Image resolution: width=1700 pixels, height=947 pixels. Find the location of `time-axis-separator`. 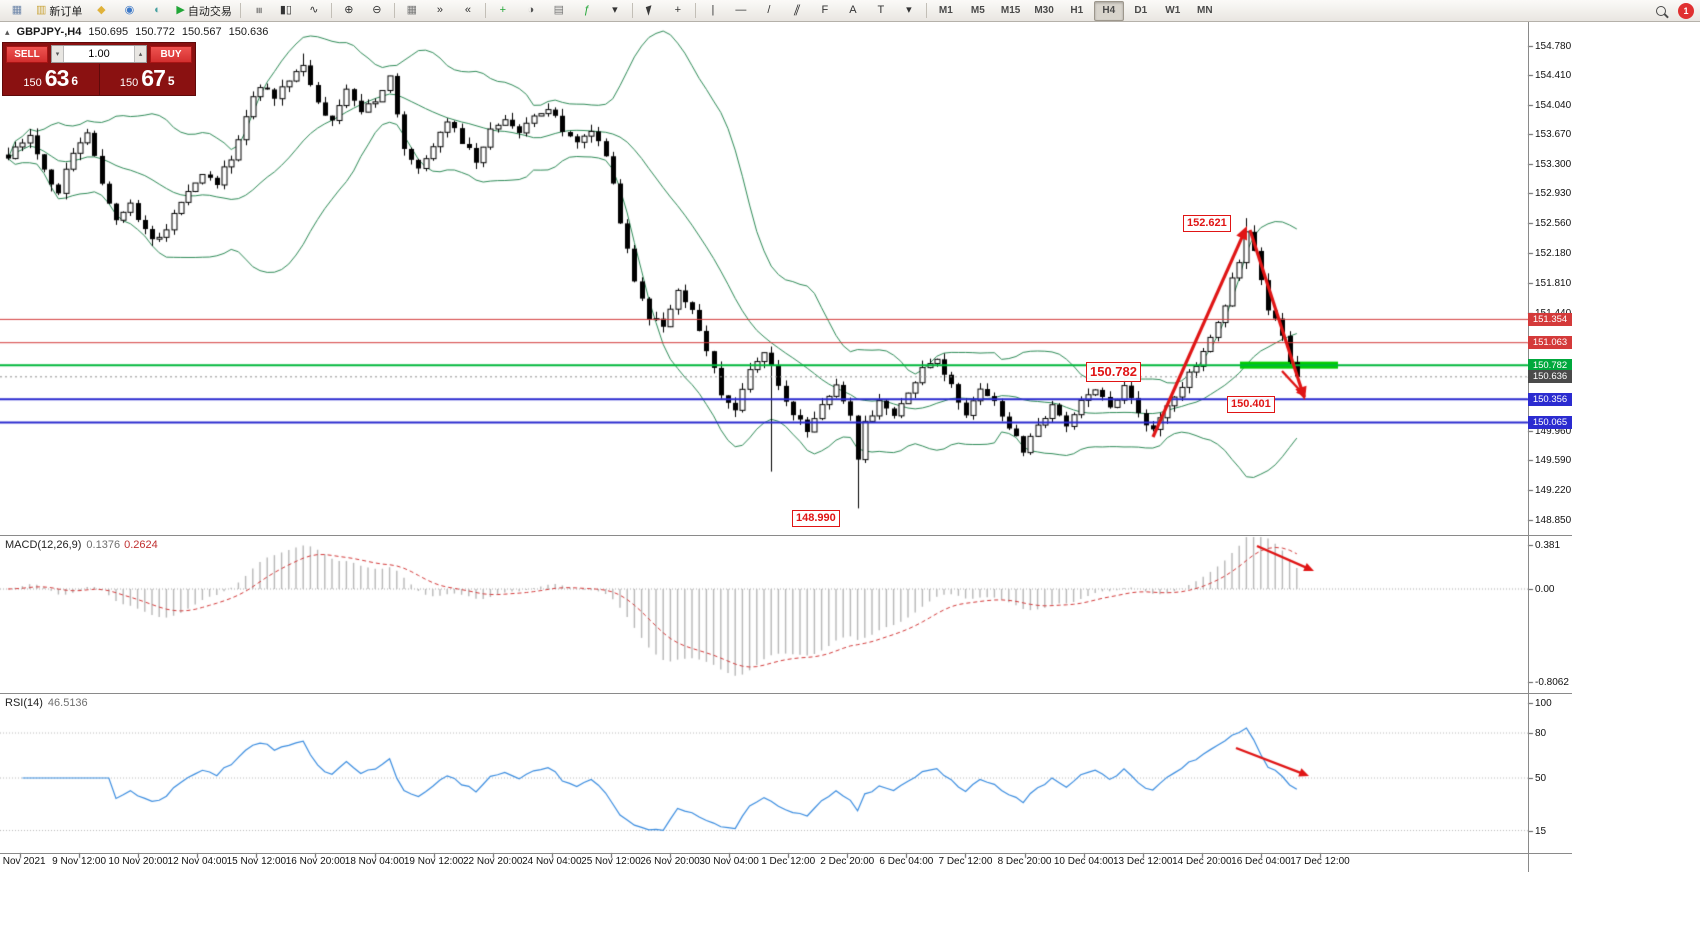

time-axis-separator is located at coordinates (786, 853).